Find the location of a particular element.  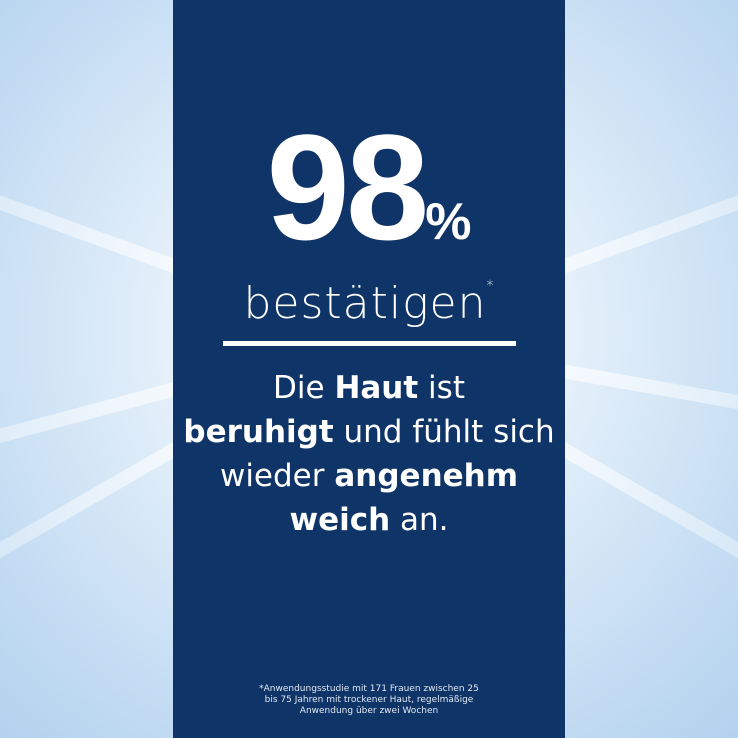

stat-percent: % is located at coordinates (448, 222).